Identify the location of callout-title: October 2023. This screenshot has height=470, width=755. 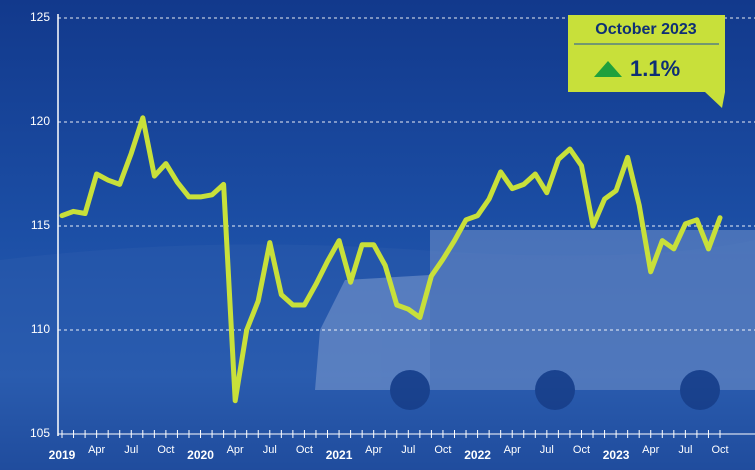
(645, 29).